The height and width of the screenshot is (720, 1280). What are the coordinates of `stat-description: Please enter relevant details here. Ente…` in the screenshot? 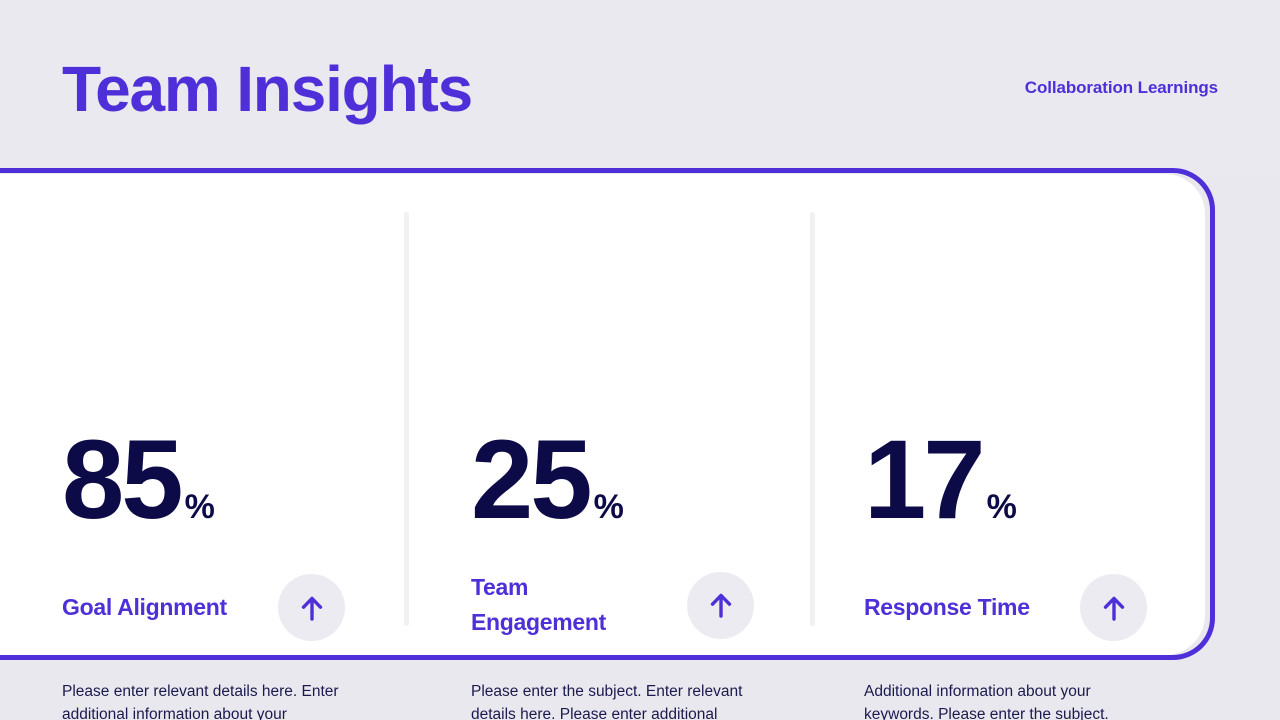 It's located at (200, 701).